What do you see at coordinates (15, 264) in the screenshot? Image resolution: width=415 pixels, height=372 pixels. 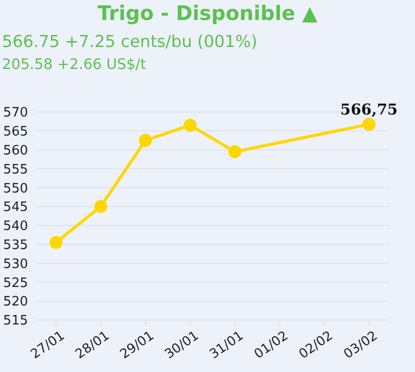 I see `y-tick-label: 530` at bounding box center [15, 264].